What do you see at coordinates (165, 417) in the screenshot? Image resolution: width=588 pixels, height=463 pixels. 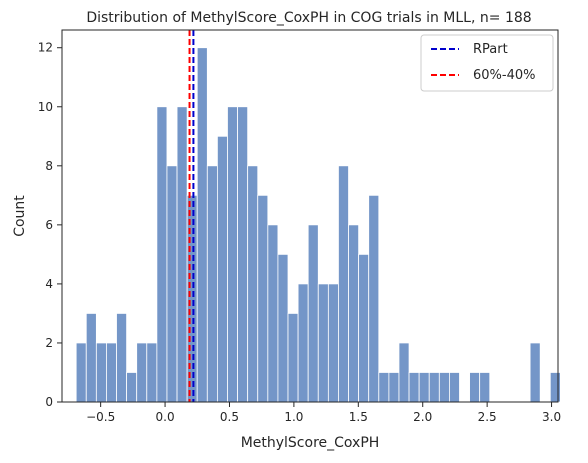 I see `x-tick-label: 0.0` at bounding box center [165, 417].